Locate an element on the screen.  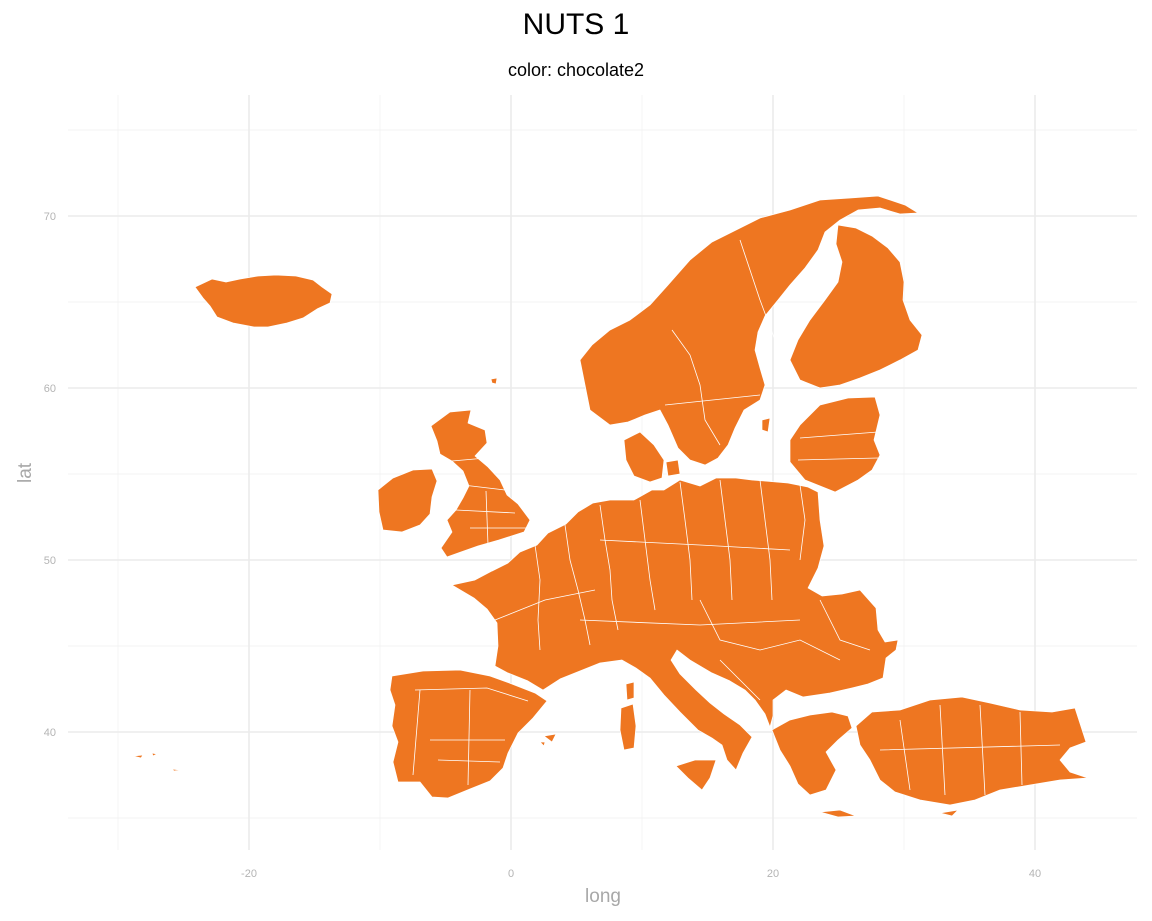
region-baltics is located at coordinates (835, 444).